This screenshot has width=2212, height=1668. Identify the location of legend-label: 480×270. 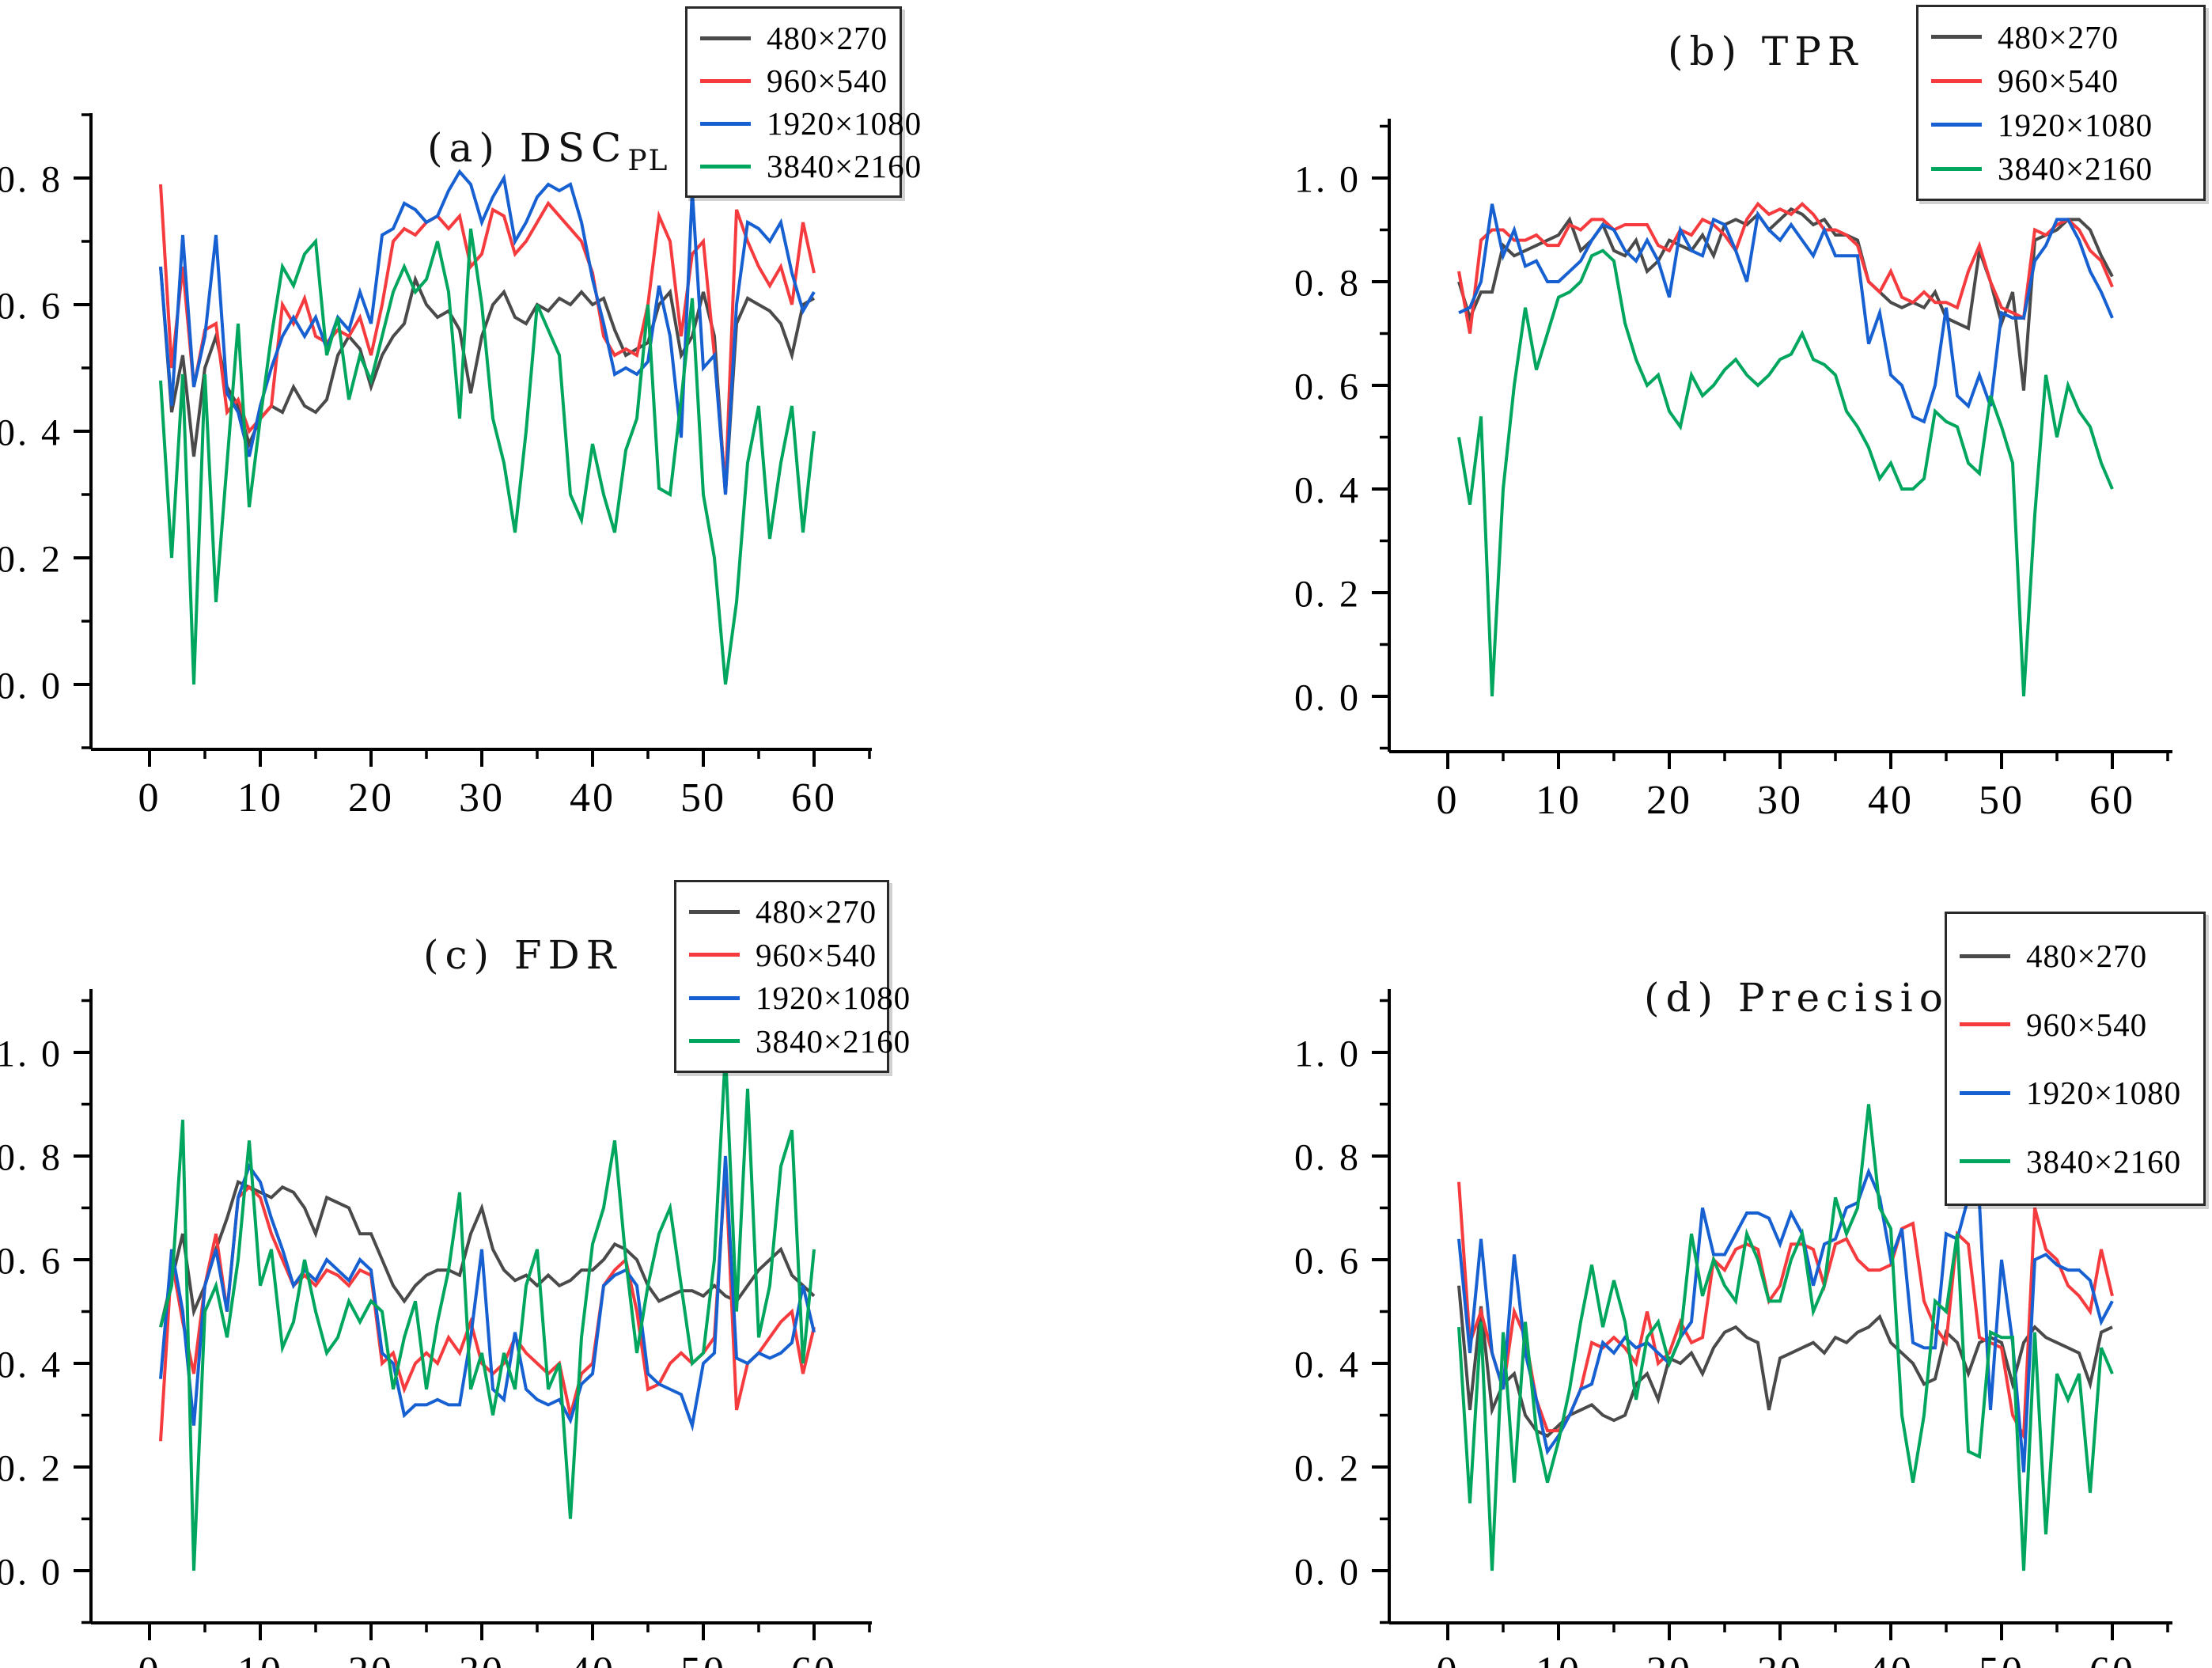
(2087, 956).